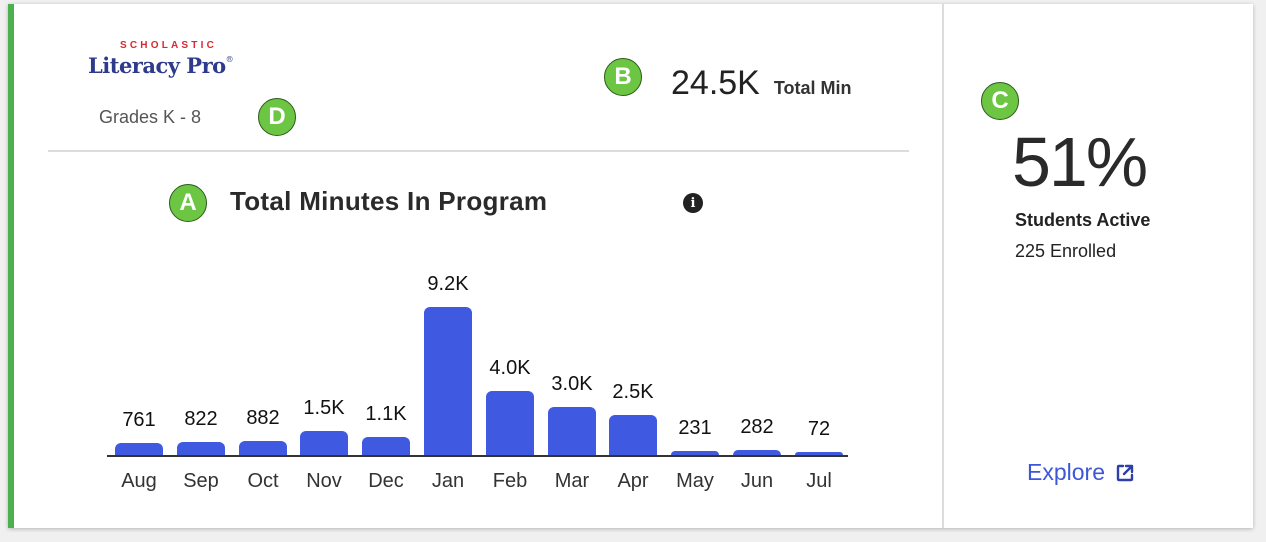 This screenshot has height=542, width=1266. Describe the element at coordinates (695, 428) in the screenshot. I see `bar-value-label: 231` at that location.